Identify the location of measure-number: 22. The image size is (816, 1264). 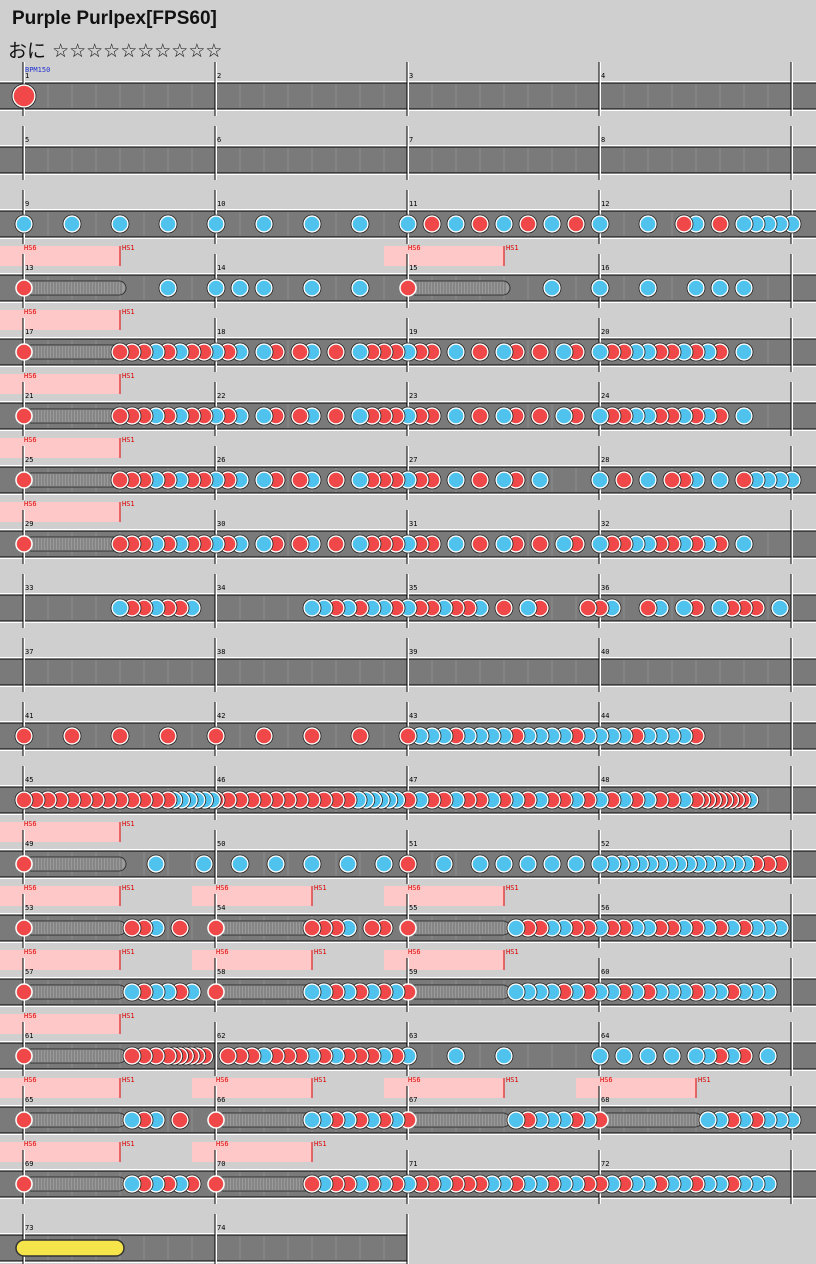
(221, 396).